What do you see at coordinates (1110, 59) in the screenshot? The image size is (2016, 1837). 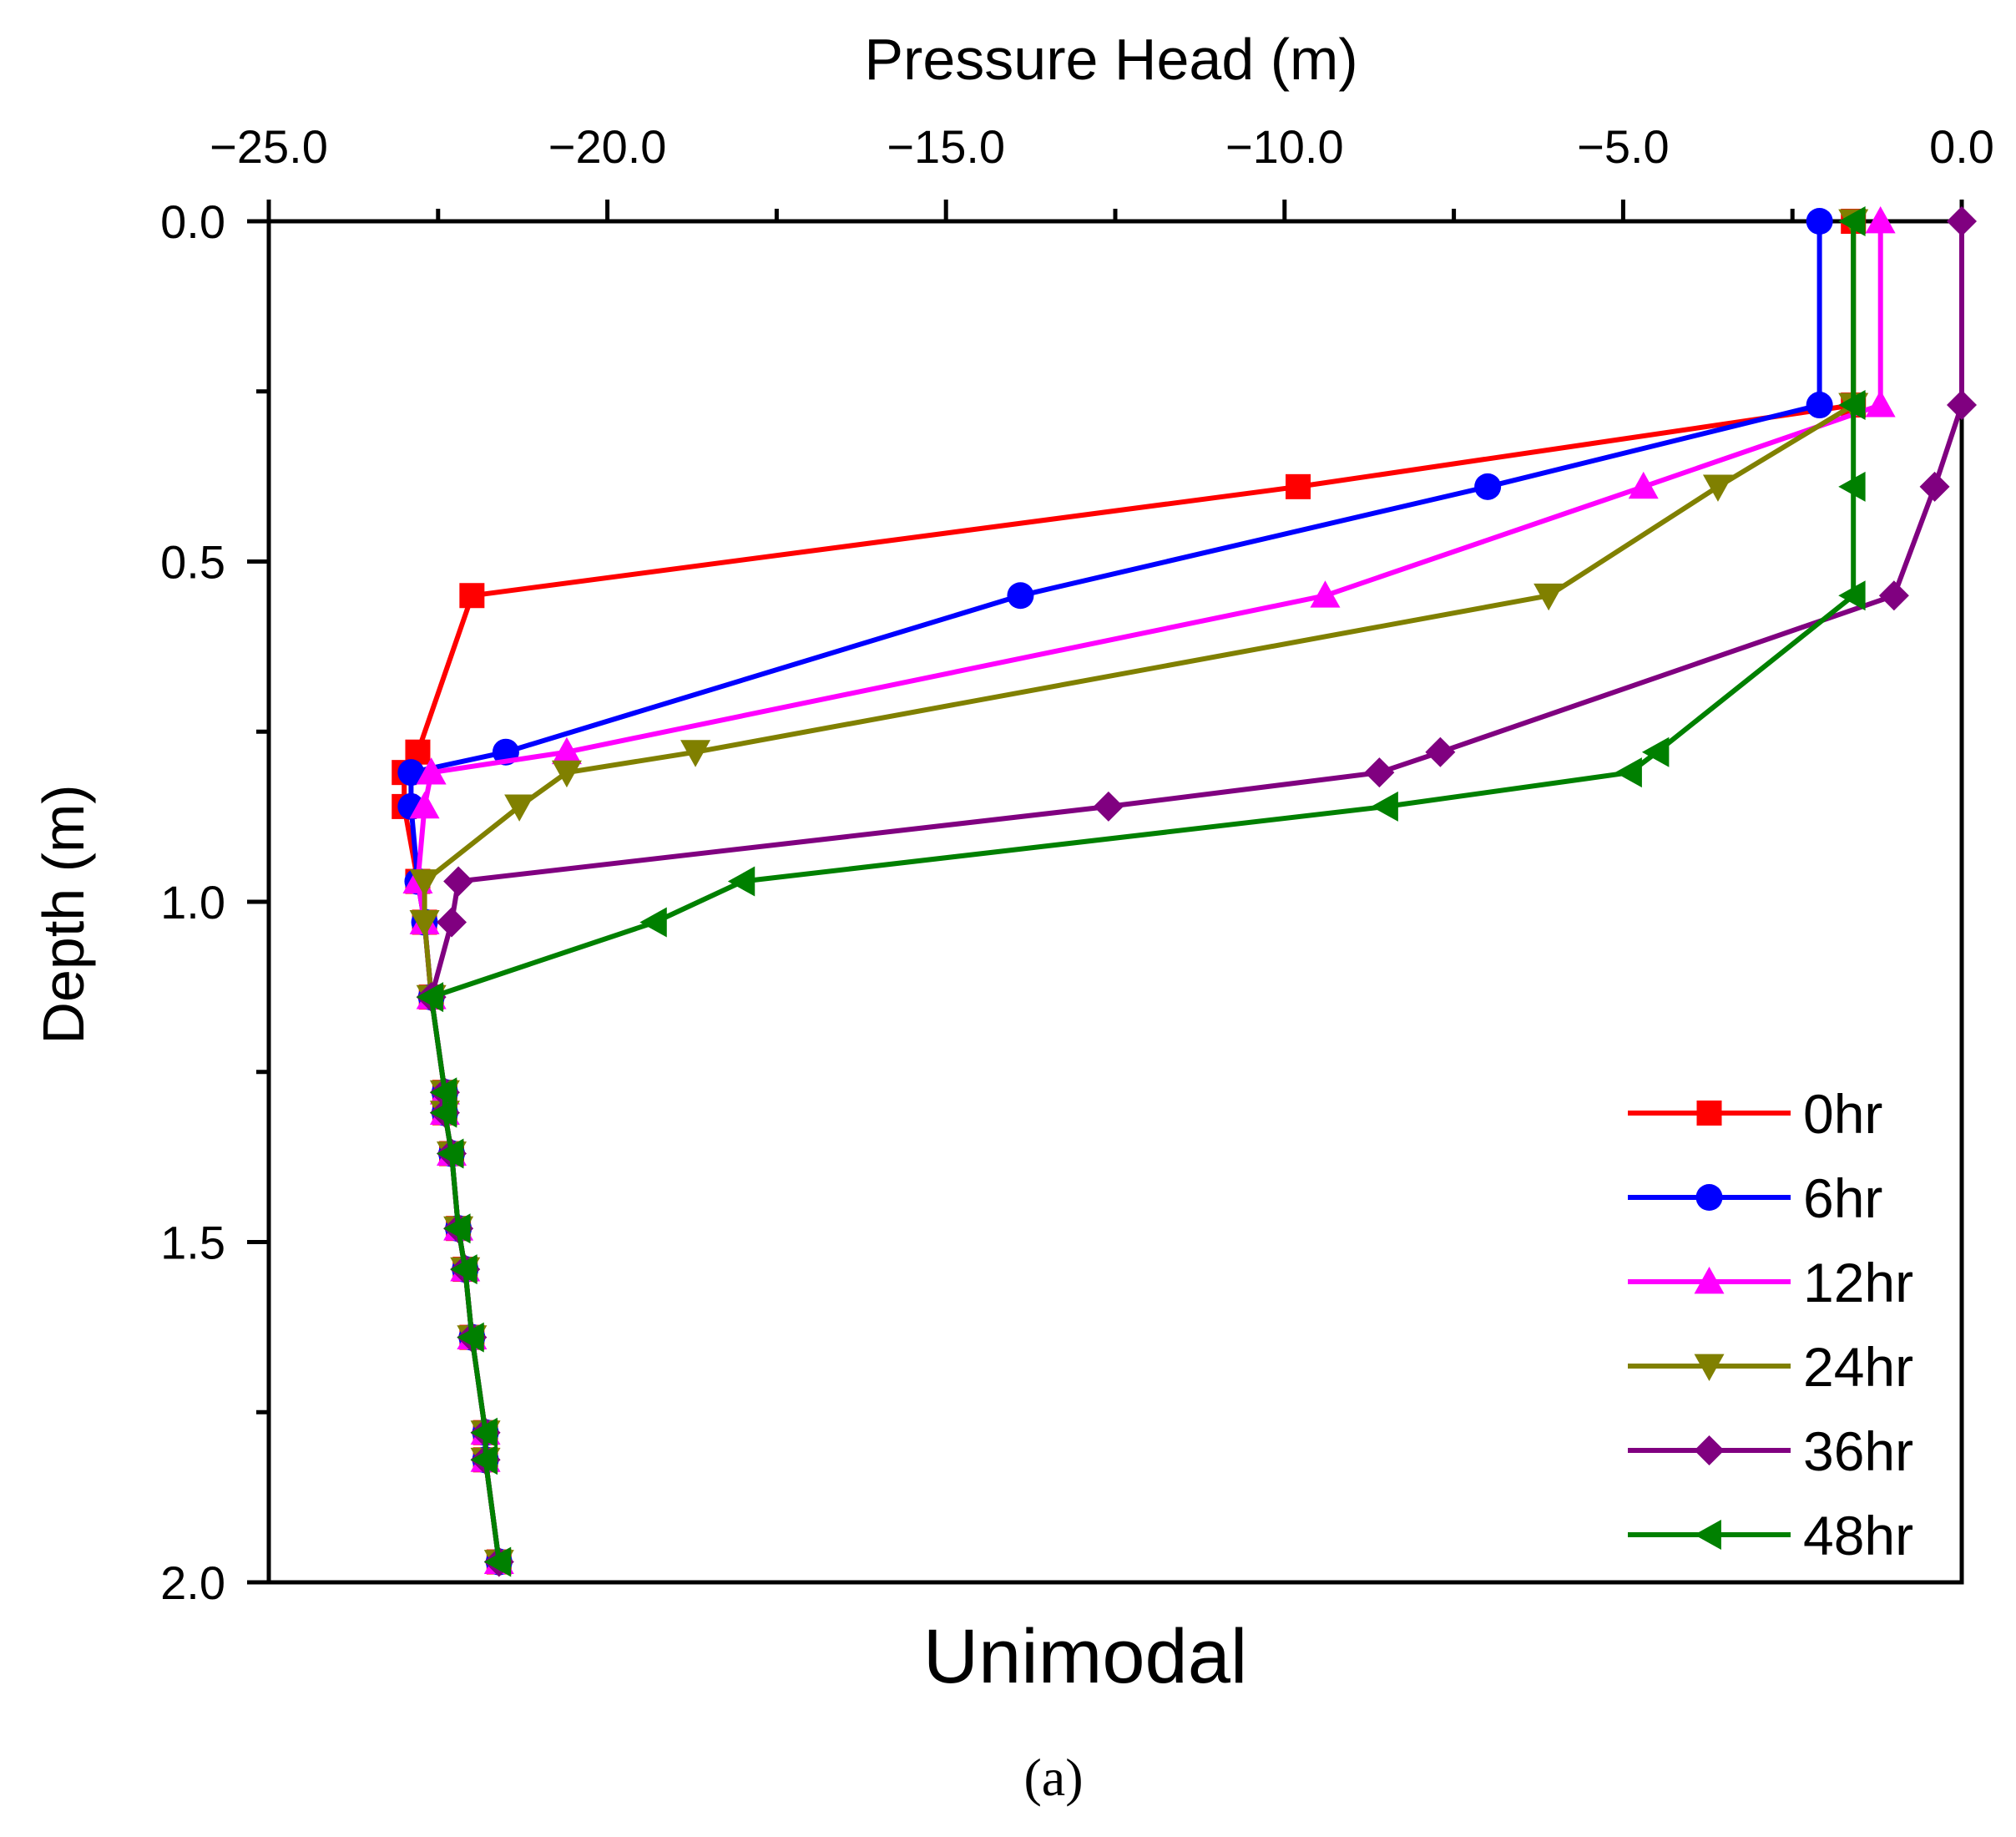 I see `x-axis-title: Pressure Head (m)` at bounding box center [1110, 59].